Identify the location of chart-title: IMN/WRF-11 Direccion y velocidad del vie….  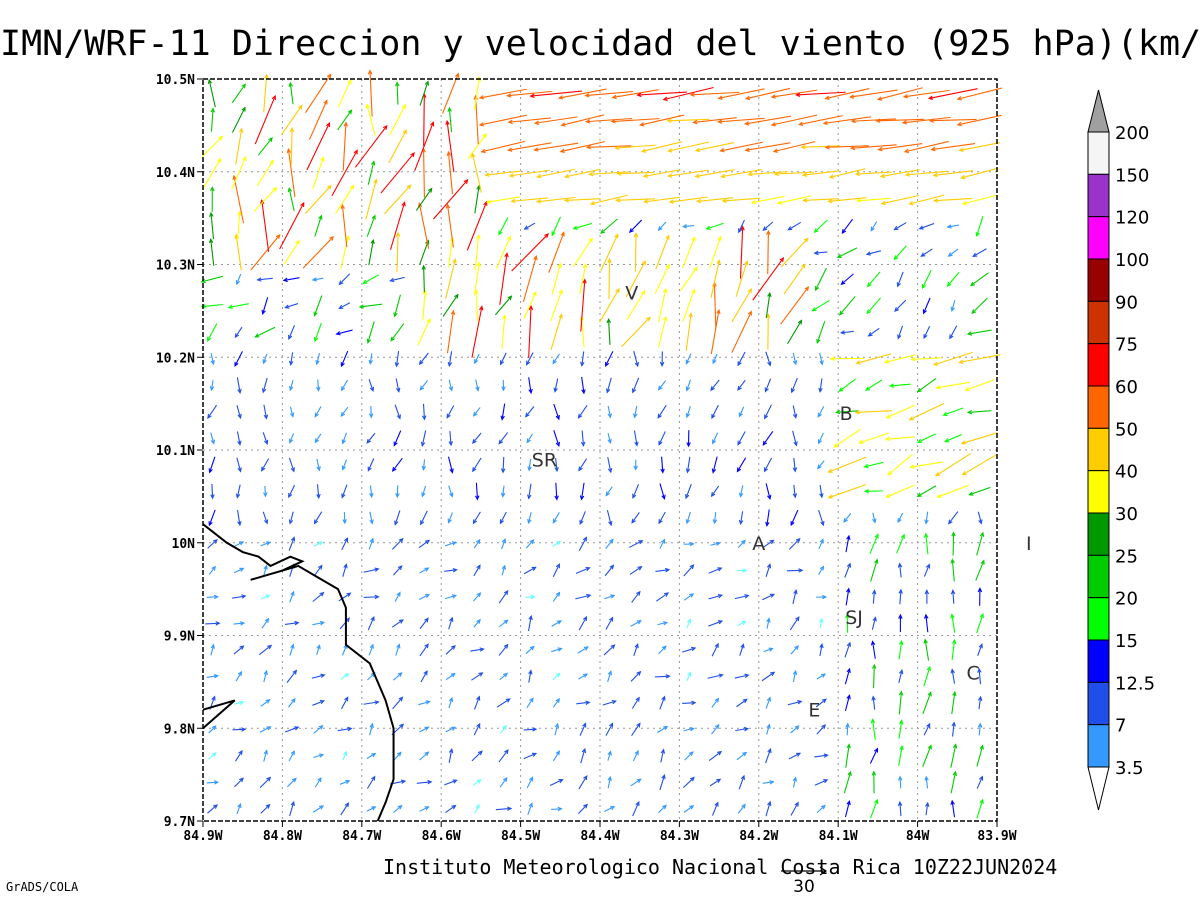
(600, 44).